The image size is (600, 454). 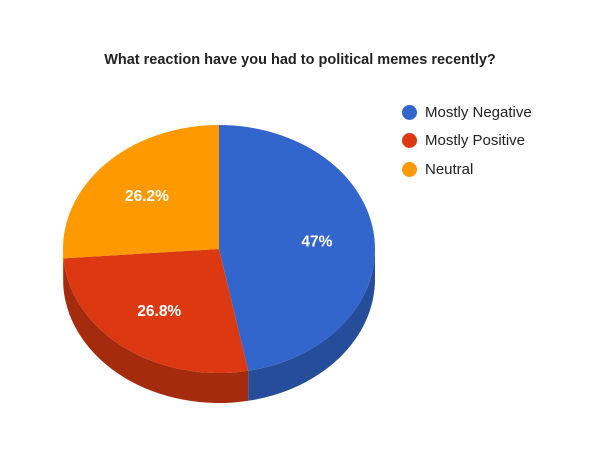 What do you see at coordinates (147, 196) in the screenshot?
I see `slice-neutral-label: 26.2%` at bounding box center [147, 196].